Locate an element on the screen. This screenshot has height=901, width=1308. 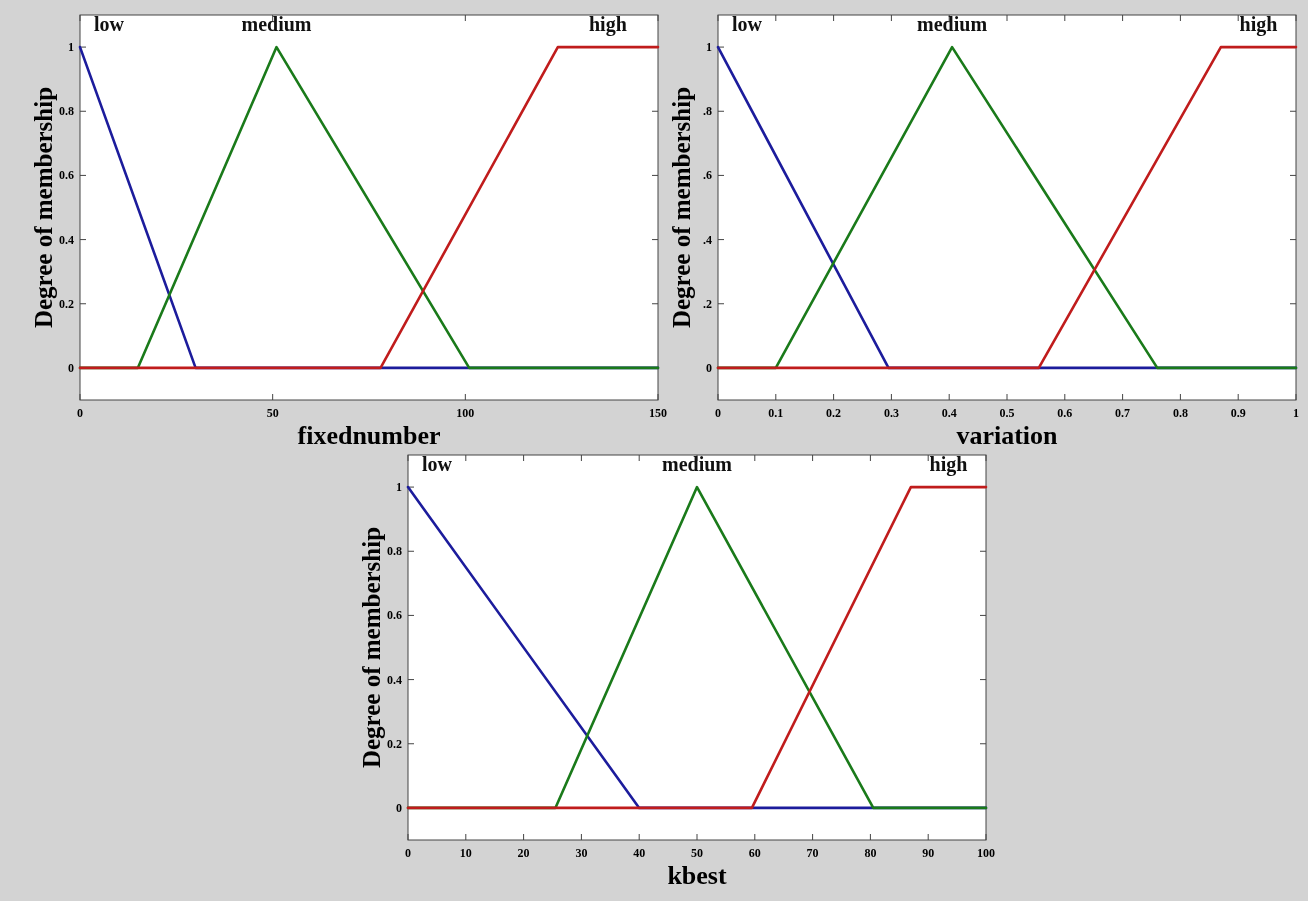
x-tick-label: 150 is located at coordinates (658, 413).